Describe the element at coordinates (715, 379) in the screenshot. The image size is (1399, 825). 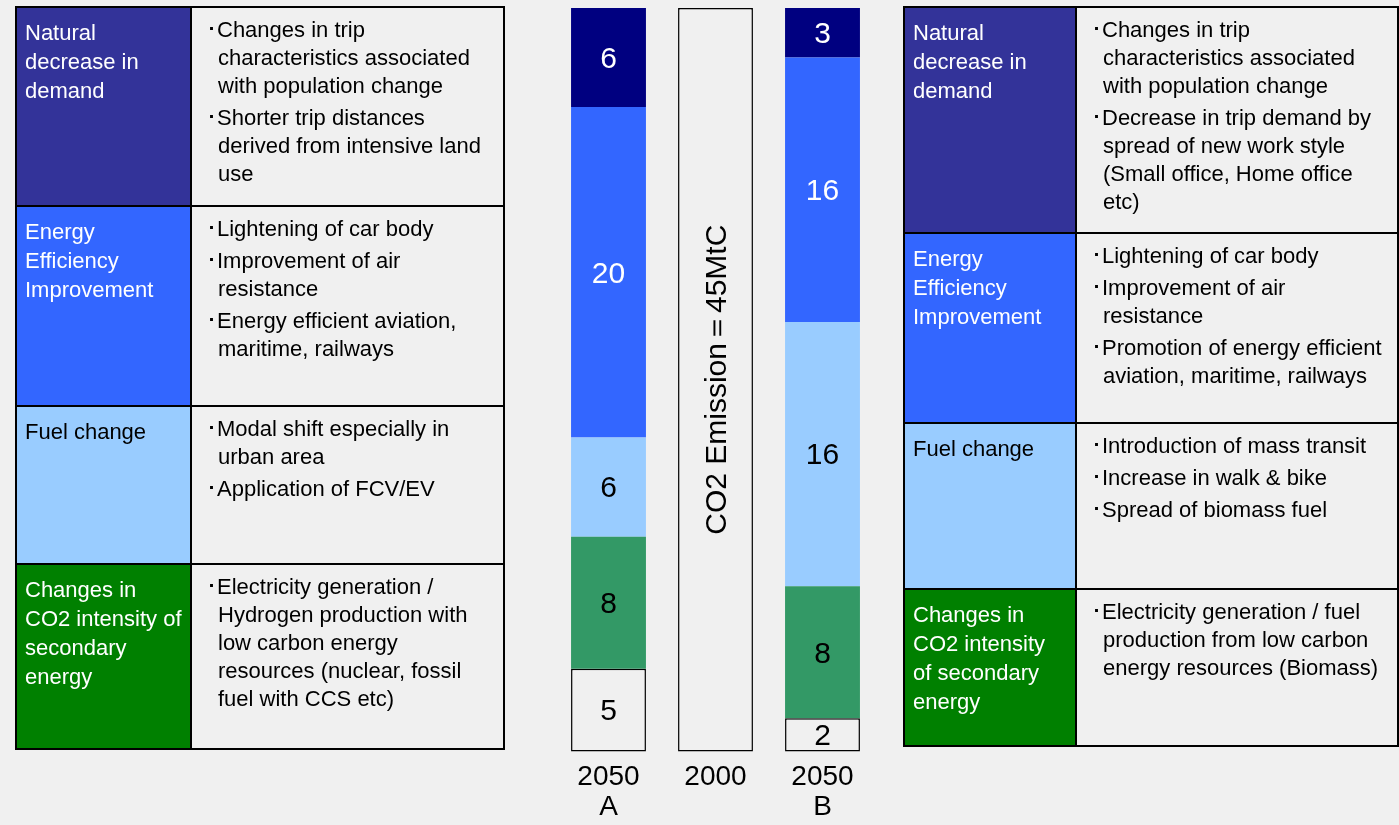
I see `data-label: CO2 Emission＝45MtC` at that location.